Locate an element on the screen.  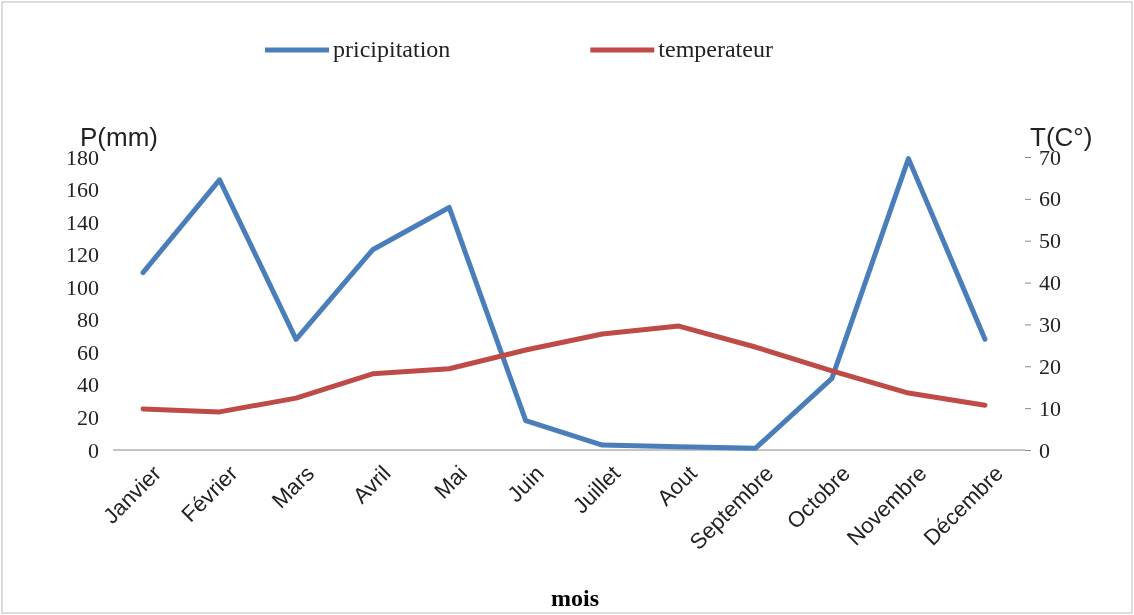
x-tick-label: Mai is located at coordinates (451, 482).